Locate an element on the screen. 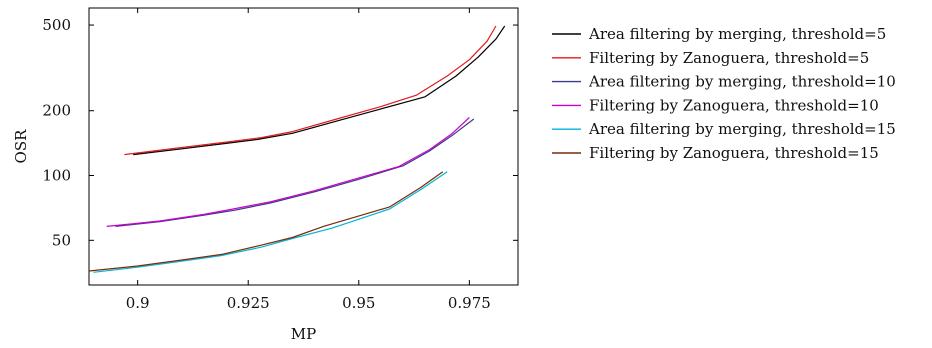 The height and width of the screenshot is (348, 932). legend-item: Filtering by Zanoguera, threshold=15 is located at coordinates (715, 153).